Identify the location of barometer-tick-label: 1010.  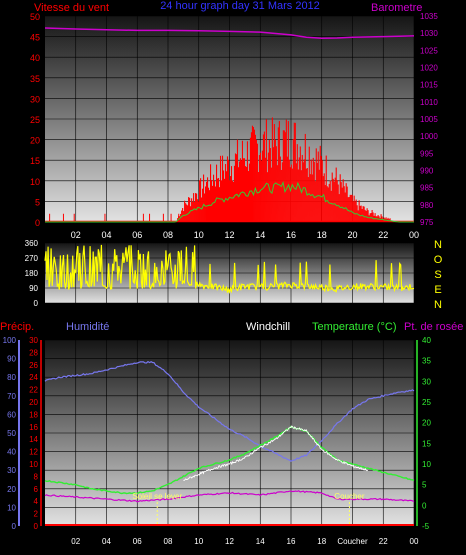
(429, 102).